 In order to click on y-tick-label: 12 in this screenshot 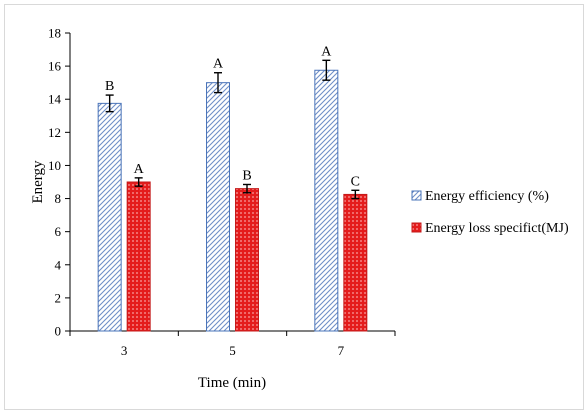, I will do `click(54, 132)`.